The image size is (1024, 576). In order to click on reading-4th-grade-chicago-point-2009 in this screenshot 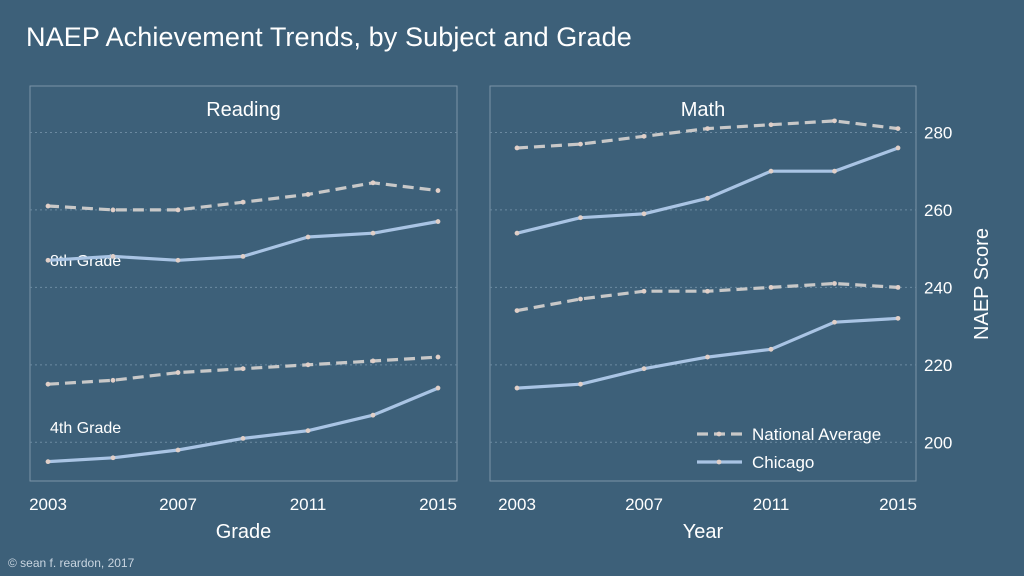, I will do `click(243, 438)`.